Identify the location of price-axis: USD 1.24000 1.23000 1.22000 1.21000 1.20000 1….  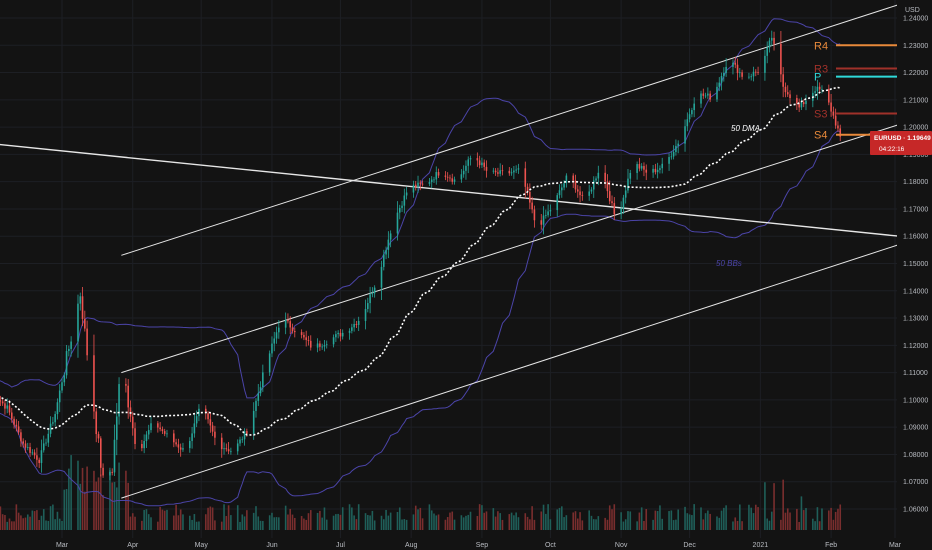
(914, 269).